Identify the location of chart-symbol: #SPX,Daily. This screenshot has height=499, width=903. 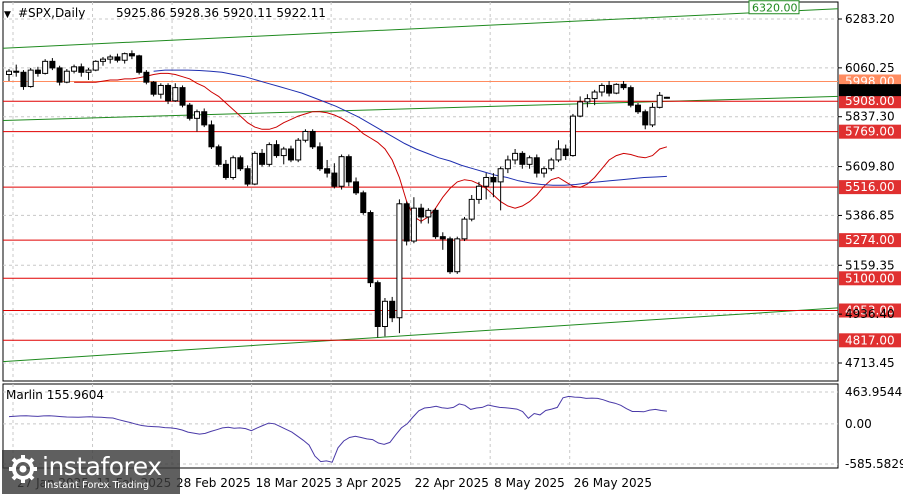
(51, 13).